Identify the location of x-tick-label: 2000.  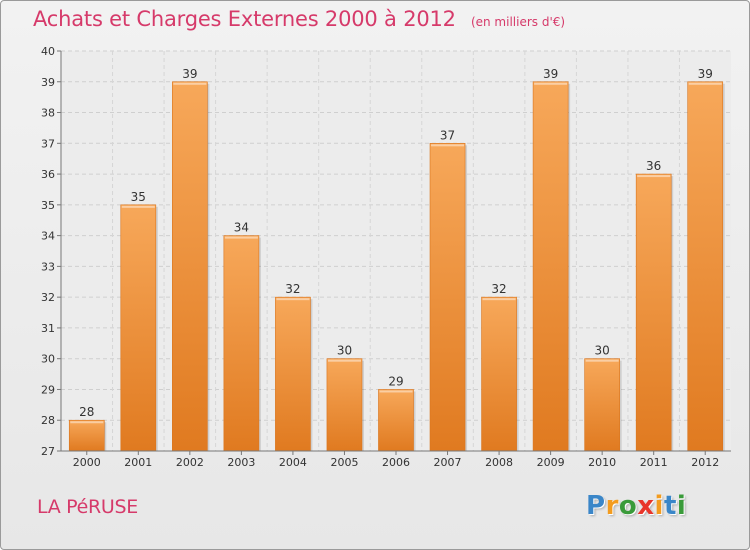
(87, 462).